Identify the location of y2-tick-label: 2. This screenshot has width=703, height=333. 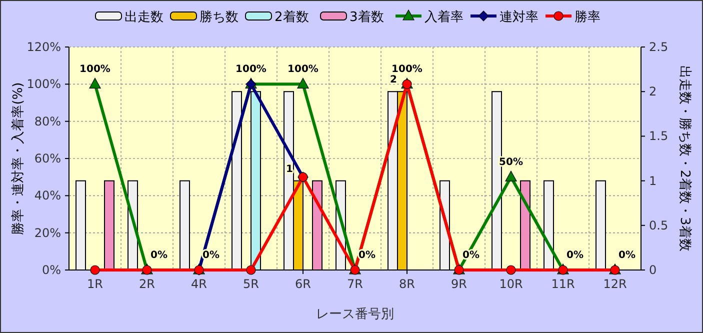
(653, 91).